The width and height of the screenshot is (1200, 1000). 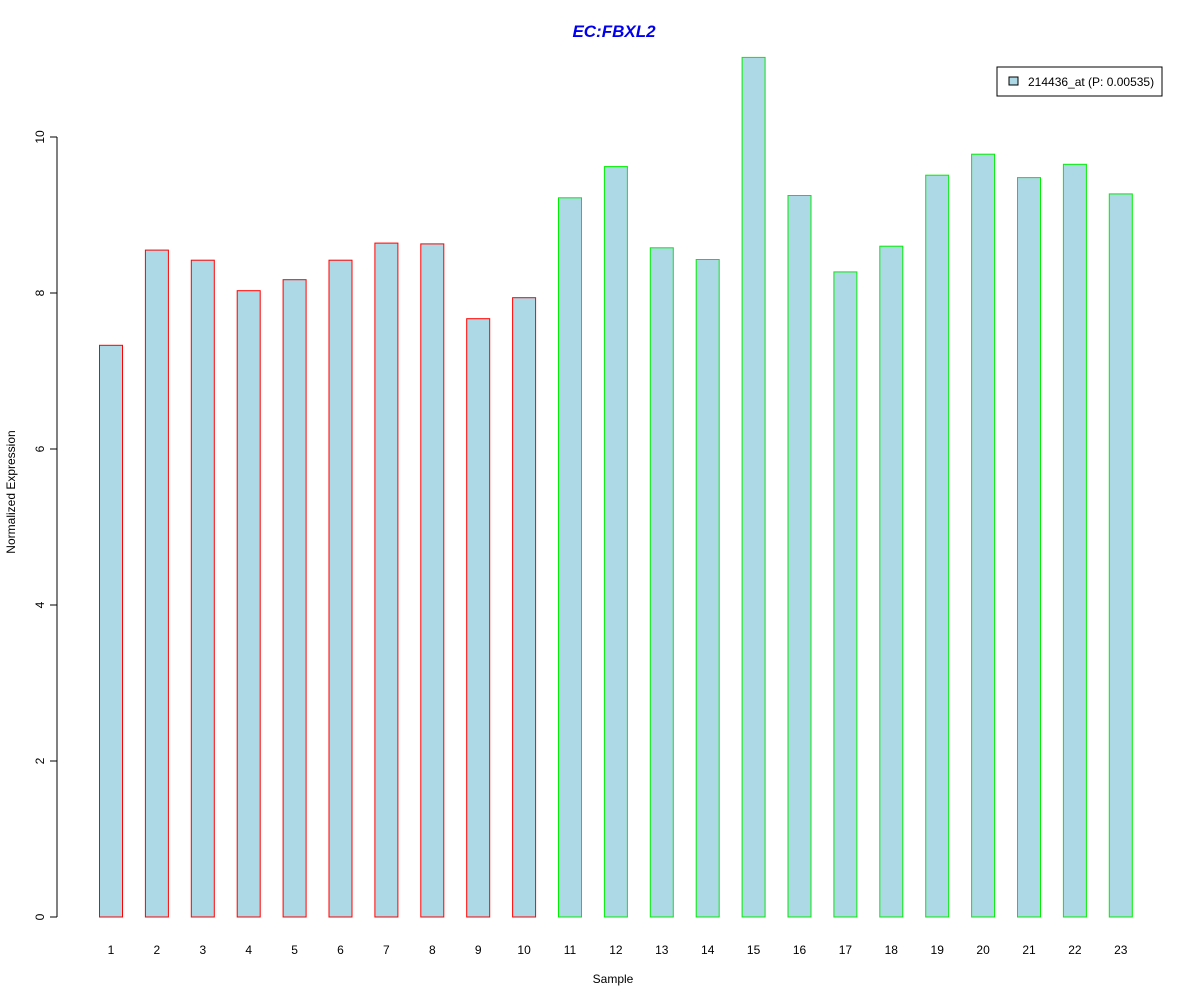 What do you see at coordinates (983, 950) in the screenshot?
I see `x-tick-label: 20` at bounding box center [983, 950].